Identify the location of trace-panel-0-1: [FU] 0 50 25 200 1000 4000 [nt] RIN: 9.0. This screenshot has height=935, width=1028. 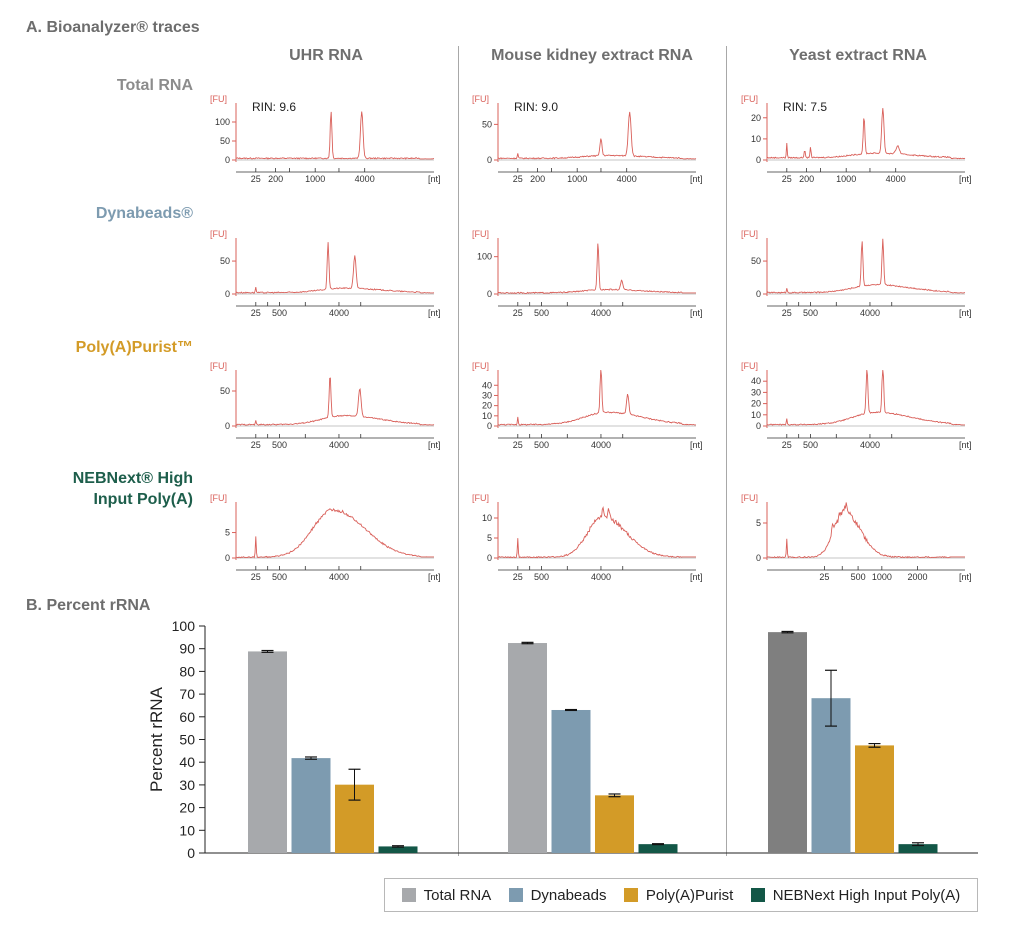
(587, 139).